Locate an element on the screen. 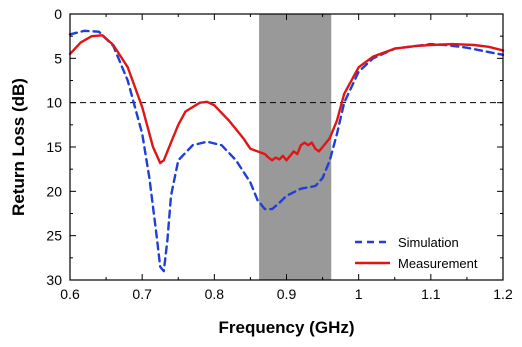 The image size is (522, 347). x-tick-label: 1.2 is located at coordinates (503, 294).